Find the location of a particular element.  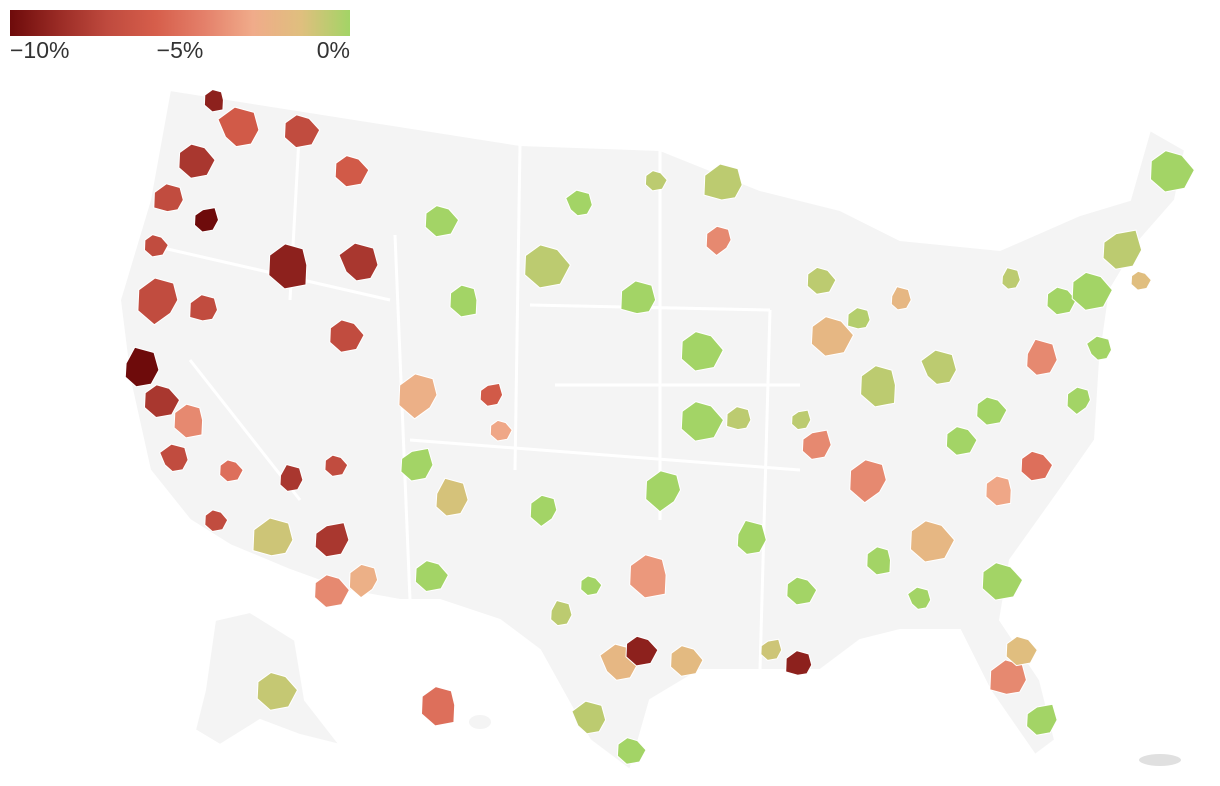

legend-tick-label: −5% is located at coordinates (180, 50).